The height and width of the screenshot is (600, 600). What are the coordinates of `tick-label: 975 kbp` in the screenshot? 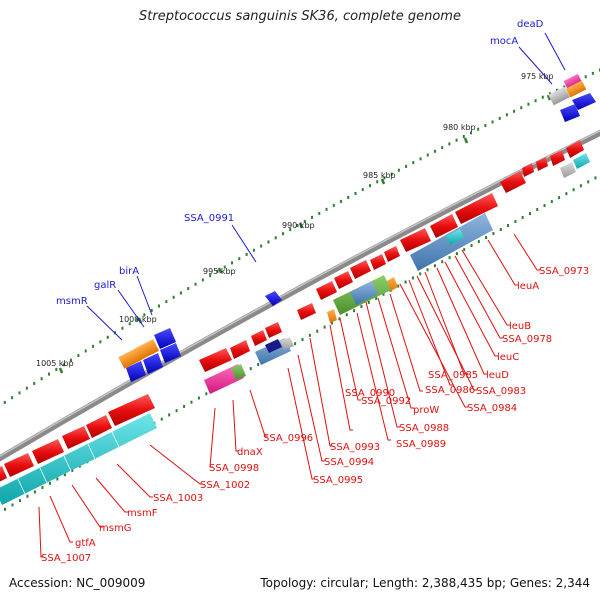 It's located at (537, 76).